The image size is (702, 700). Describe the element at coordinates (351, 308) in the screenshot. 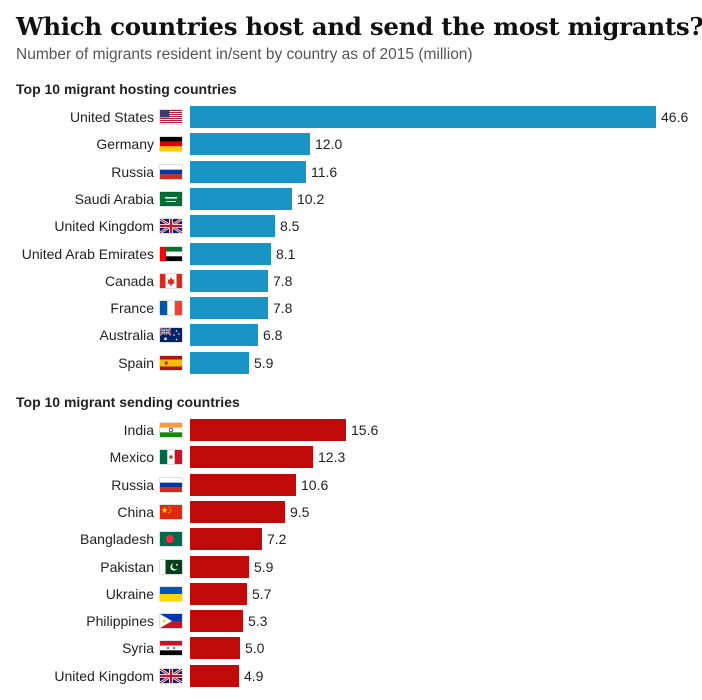

I see `bar-row-france: France 7.8` at that location.